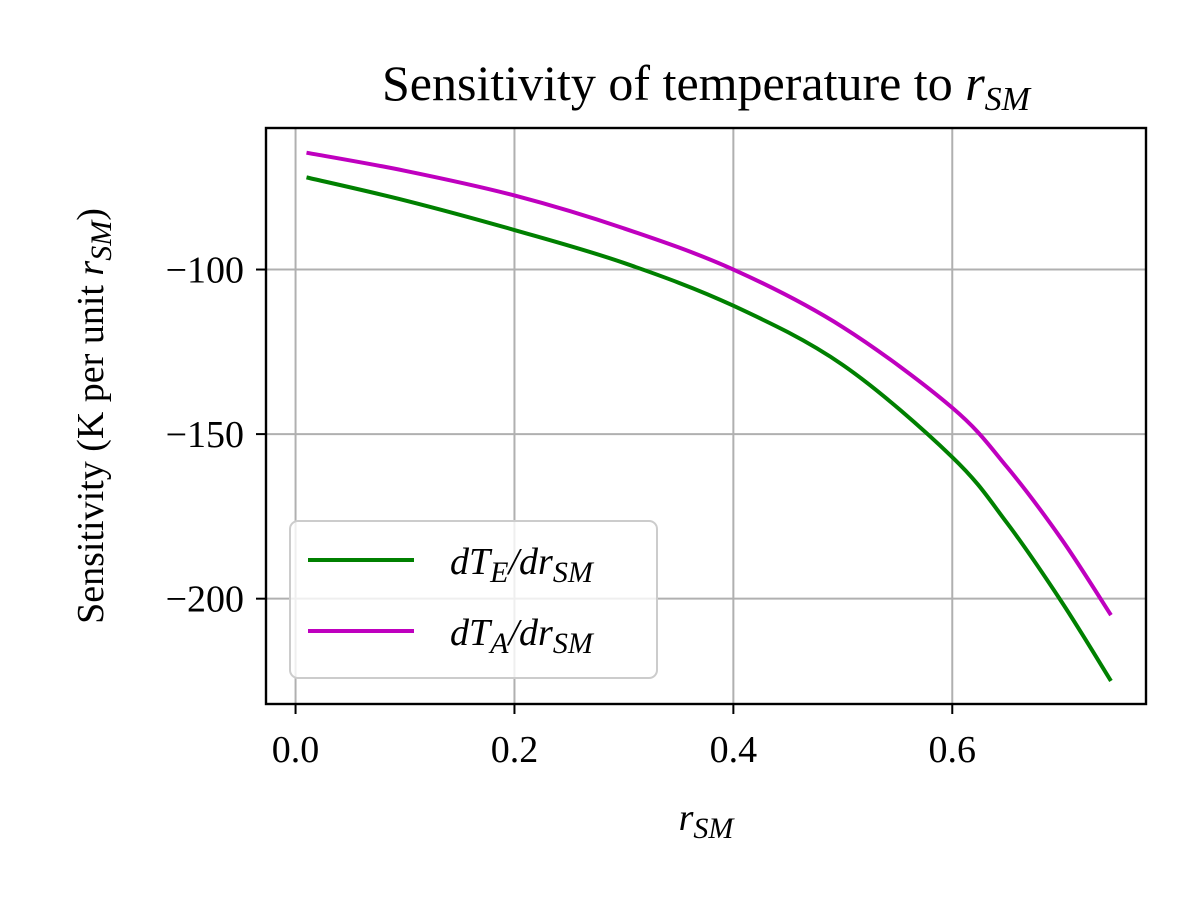 The image size is (1200, 900). What do you see at coordinates (91, 450) in the screenshot?
I see `y-axis-label-before: Sensitivity (K per unit` at bounding box center [91, 450].